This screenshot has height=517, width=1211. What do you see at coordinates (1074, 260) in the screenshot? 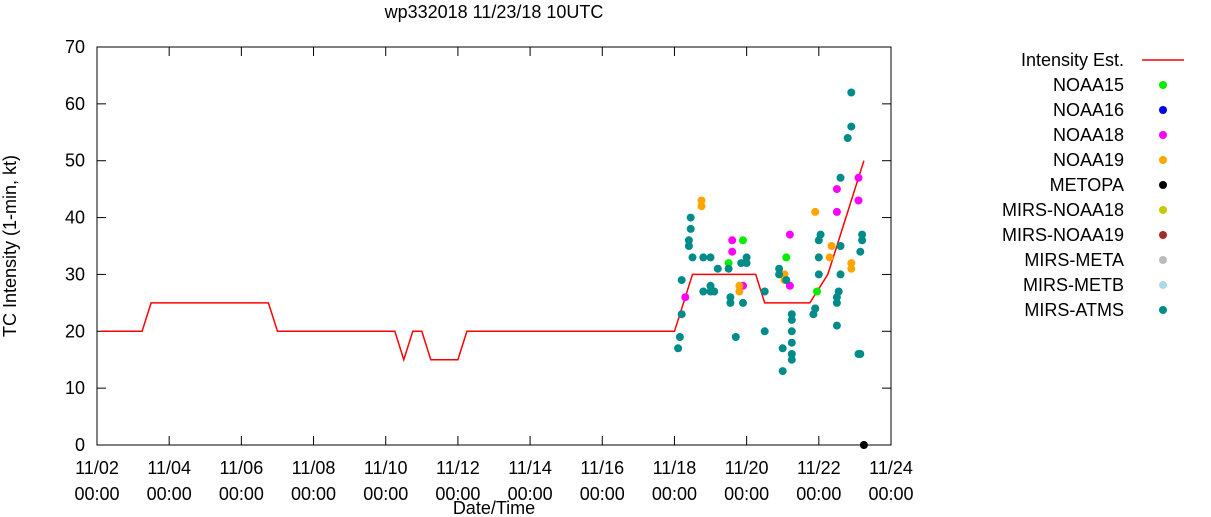
I see `legend-label-mirs-meta: MIRS-META` at bounding box center [1074, 260].